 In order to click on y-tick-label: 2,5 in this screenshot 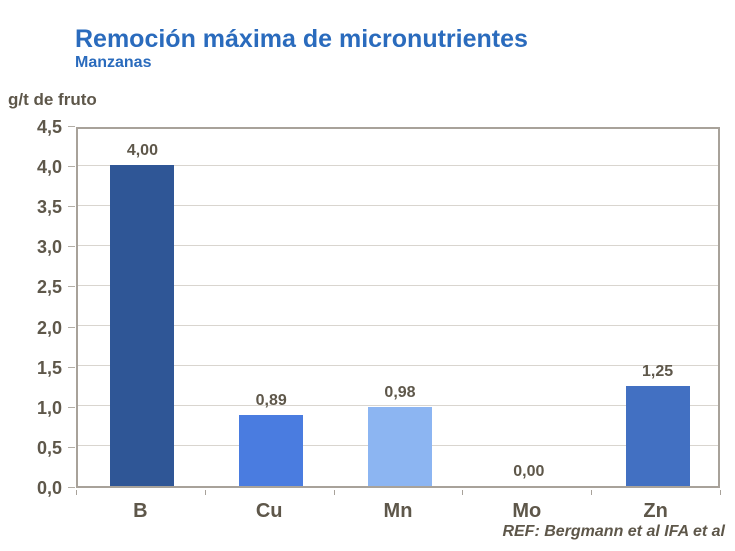, I will do `click(49, 287)`.